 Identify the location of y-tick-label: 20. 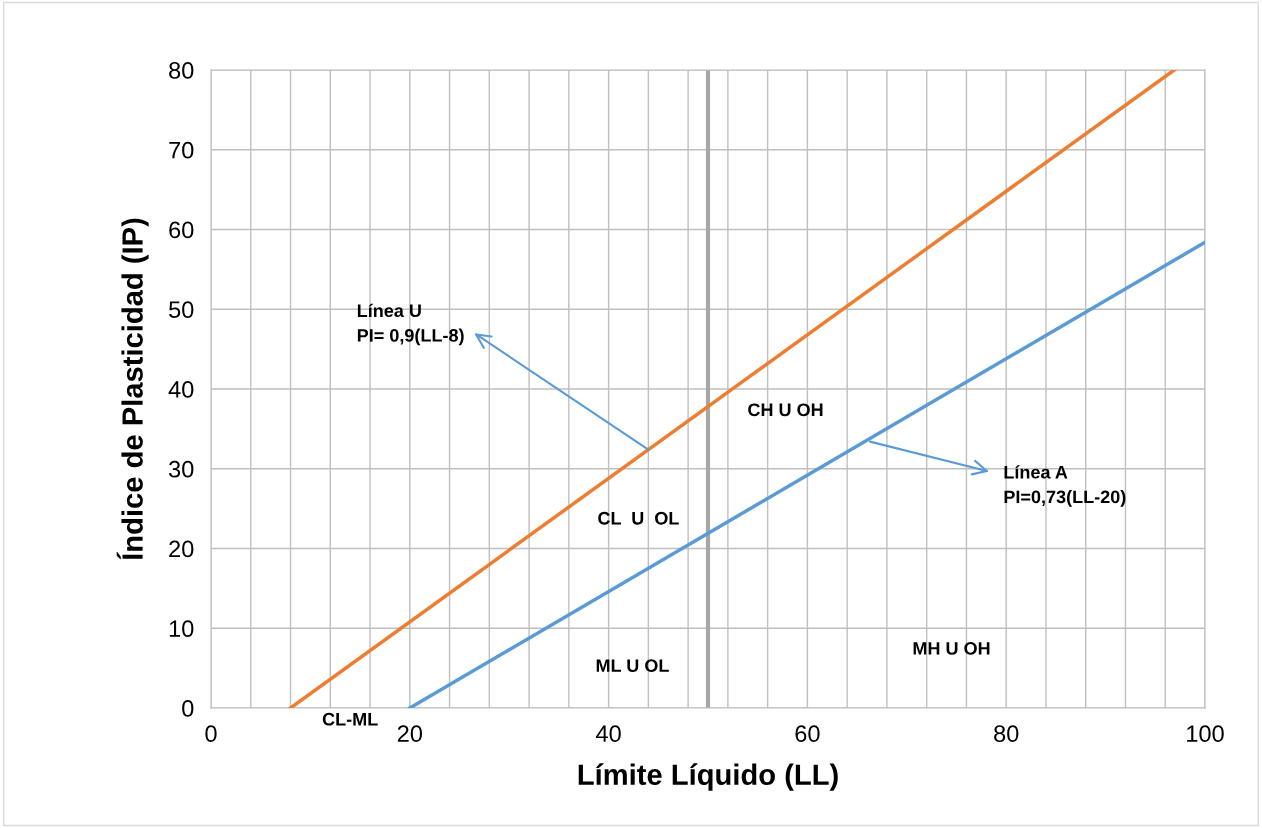
(181, 549).